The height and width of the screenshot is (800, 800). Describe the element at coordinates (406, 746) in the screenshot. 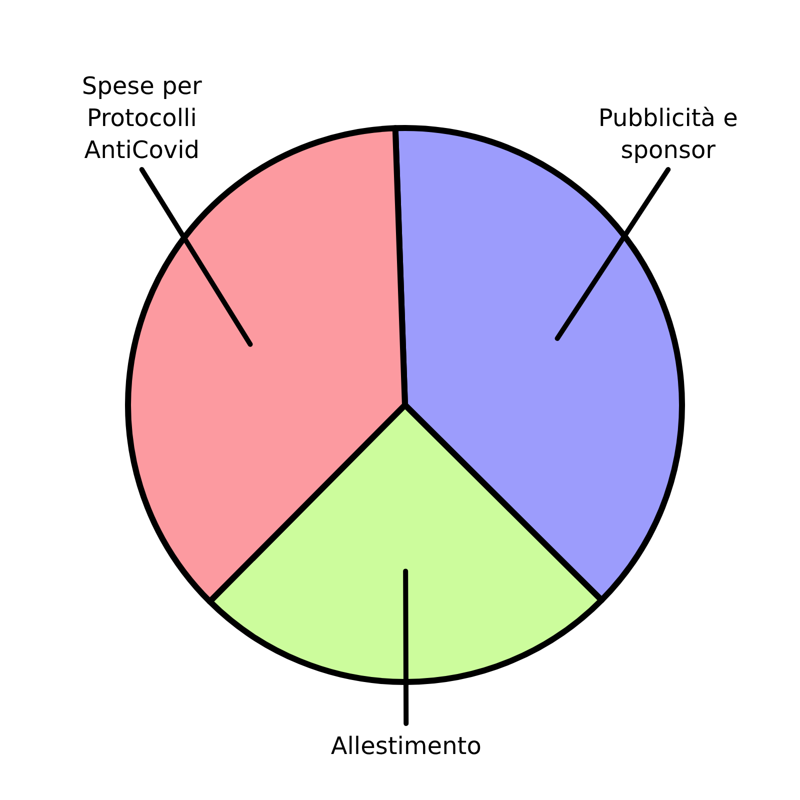

I see `slice-label: Allestimento` at that location.